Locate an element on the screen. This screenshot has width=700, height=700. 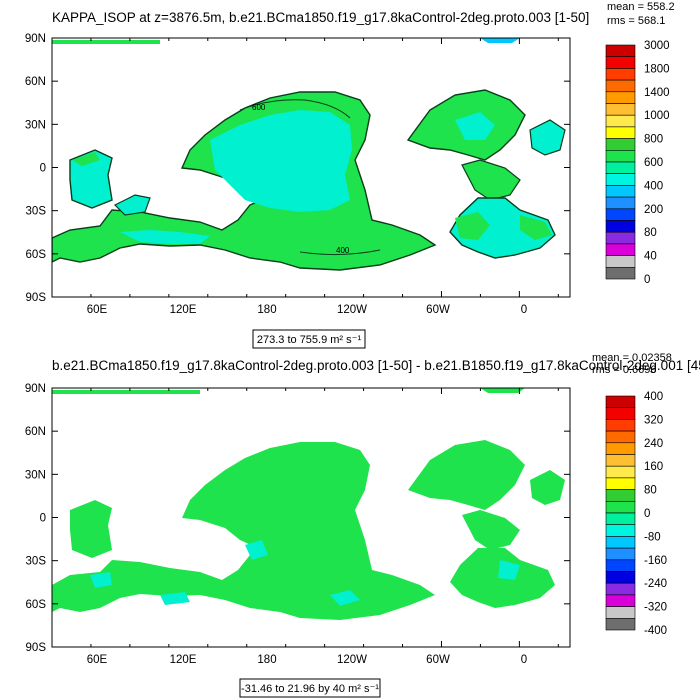
top-field-africa-cyan is located at coordinates (165, 237).